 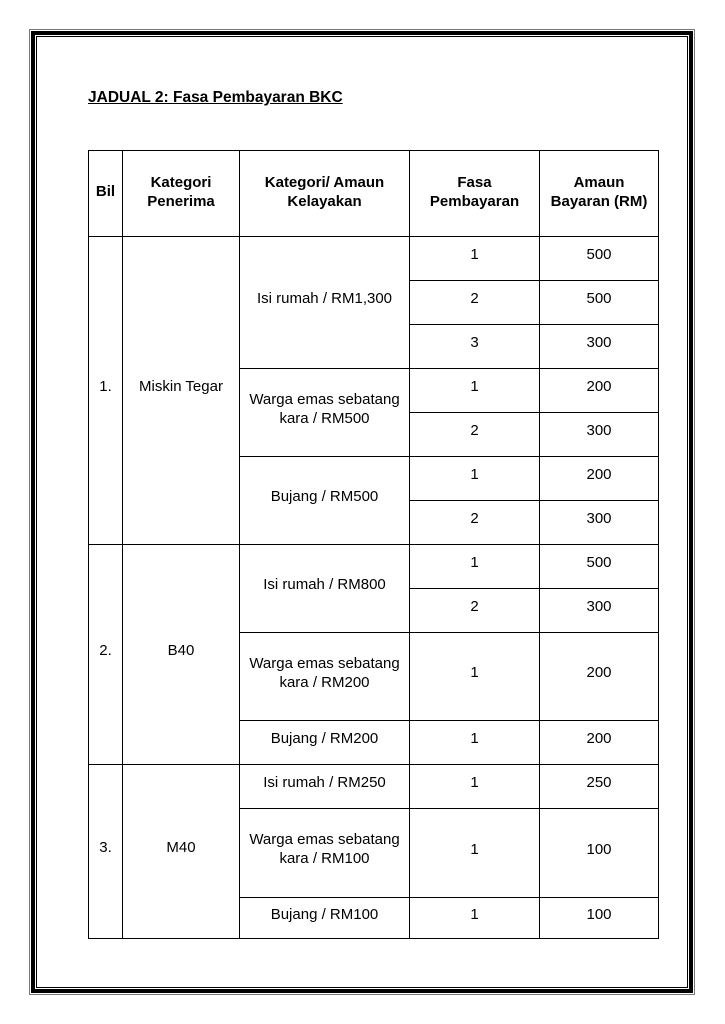 I want to click on table-row: 2 500, so click(x=374, y=302).